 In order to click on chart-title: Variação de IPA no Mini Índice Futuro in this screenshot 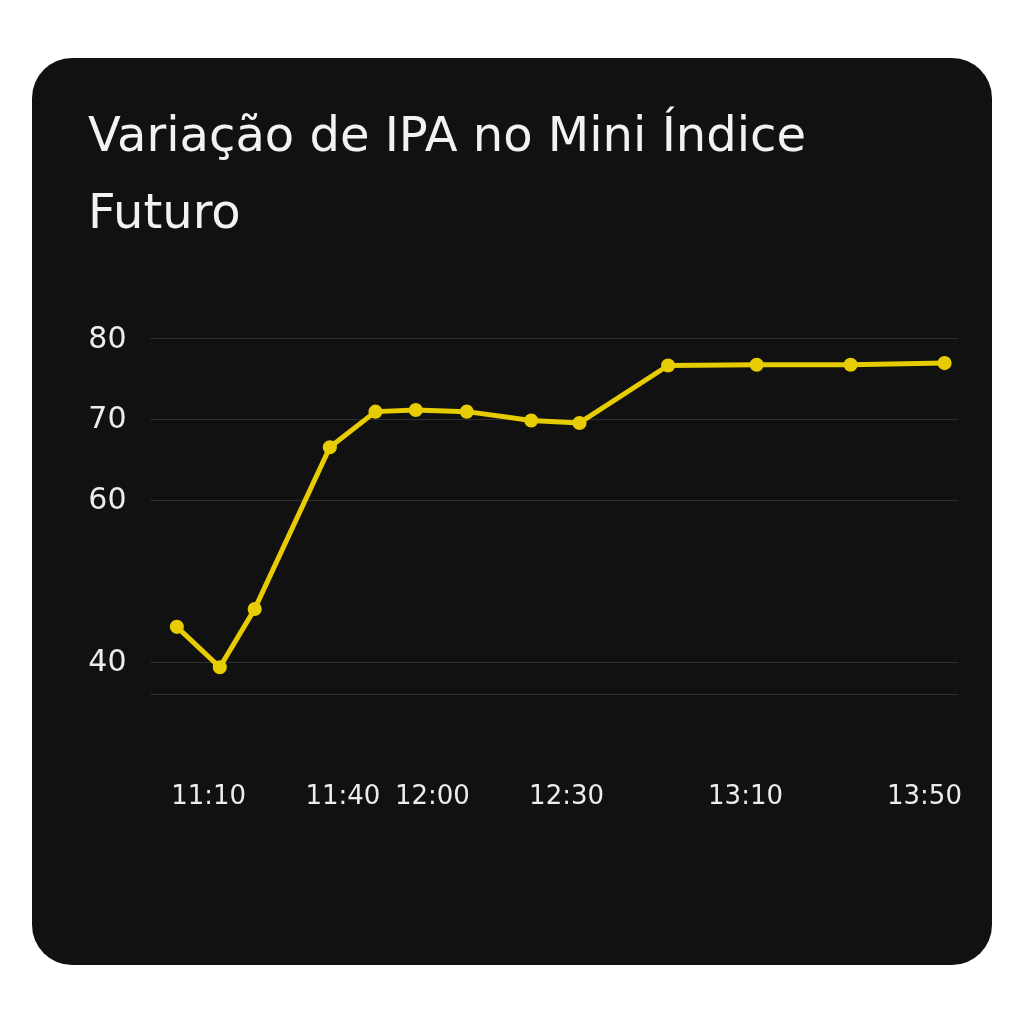, I will do `click(447, 173)`.